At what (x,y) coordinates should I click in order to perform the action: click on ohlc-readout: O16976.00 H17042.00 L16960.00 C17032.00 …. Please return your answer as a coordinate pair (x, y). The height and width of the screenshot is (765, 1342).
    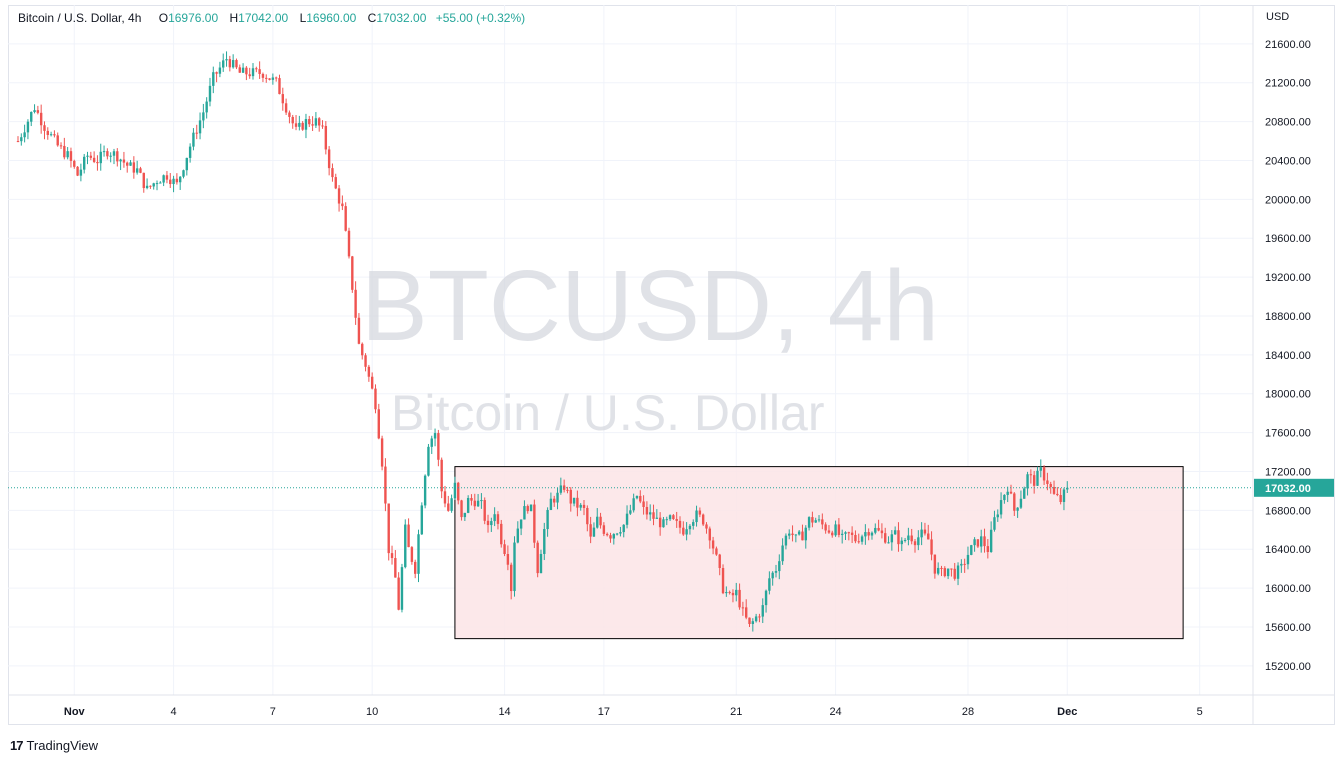
    Looking at the image, I should click on (338, 18).